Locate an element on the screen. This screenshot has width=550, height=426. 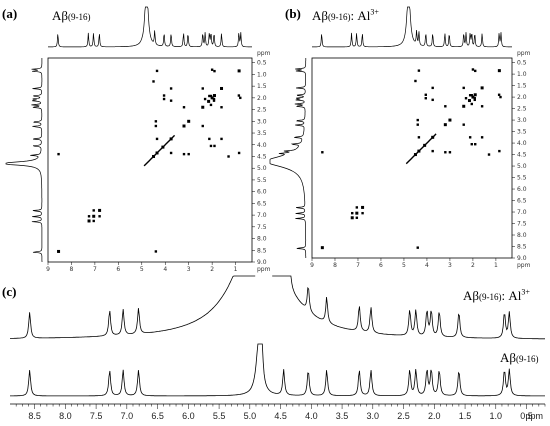
trace-top-label-main: Aβ is located at coordinates (471, 295).